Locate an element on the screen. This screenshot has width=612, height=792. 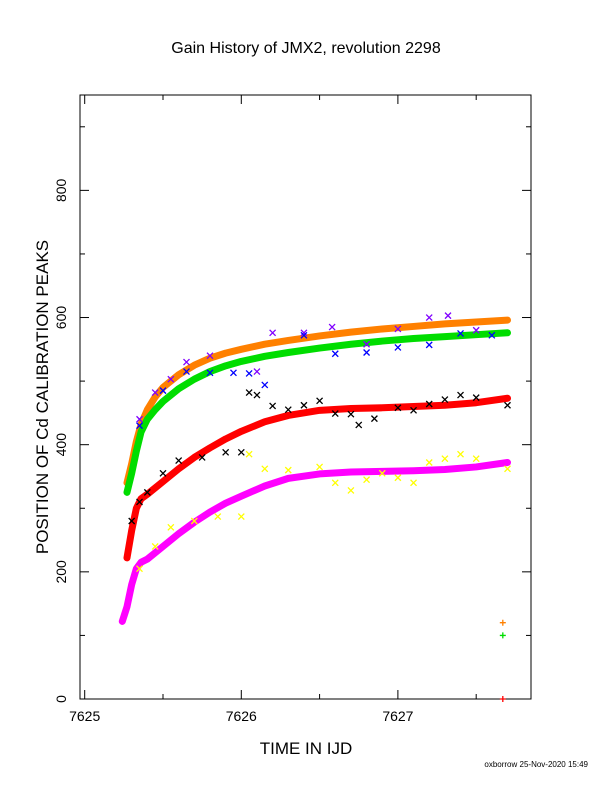
x-tick-label: 7627 is located at coordinates (397, 716).